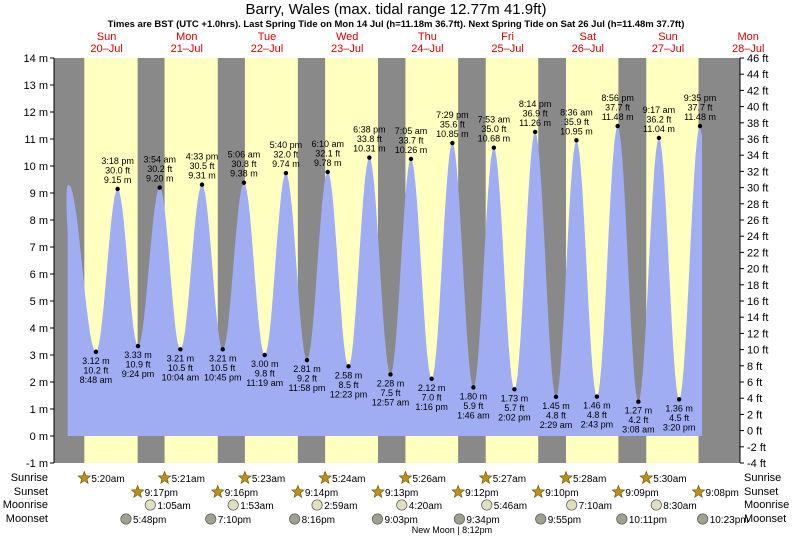  What do you see at coordinates (36, 86) in the screenshot?
I see `left-tick-label: 13 m` at bounding box center [36, 86].